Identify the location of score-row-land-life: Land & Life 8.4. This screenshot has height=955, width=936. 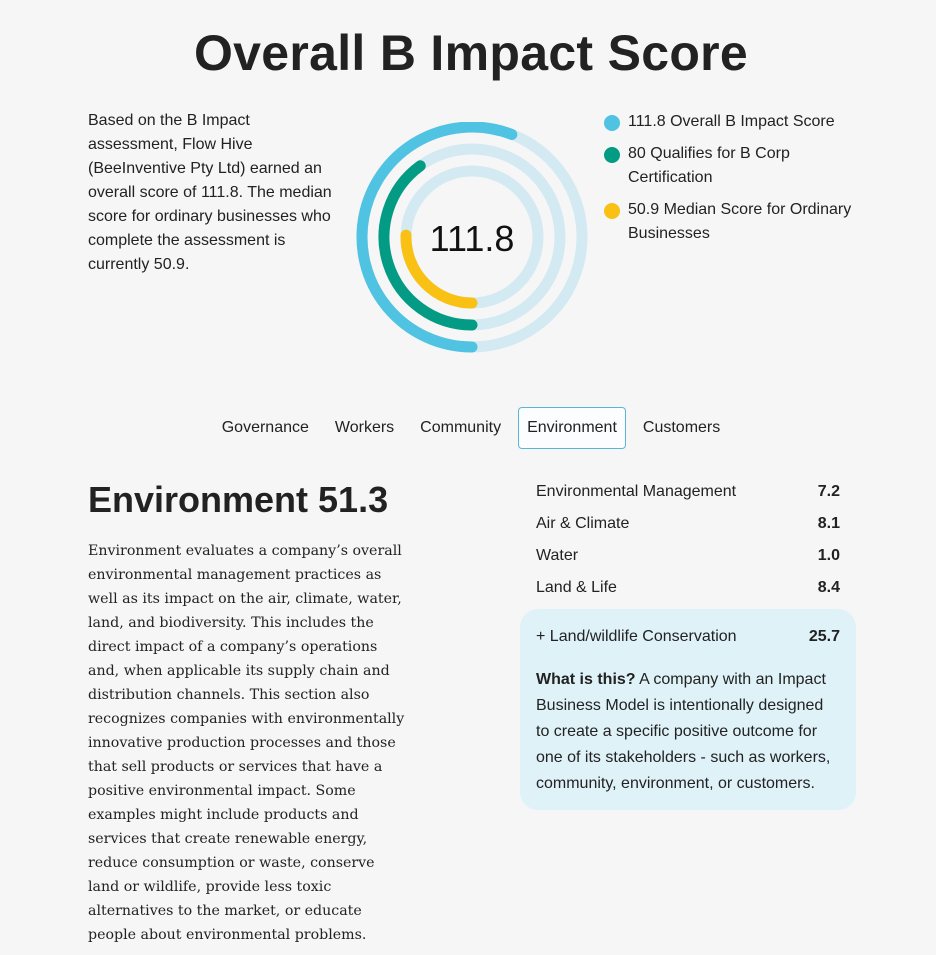
(688, 592).